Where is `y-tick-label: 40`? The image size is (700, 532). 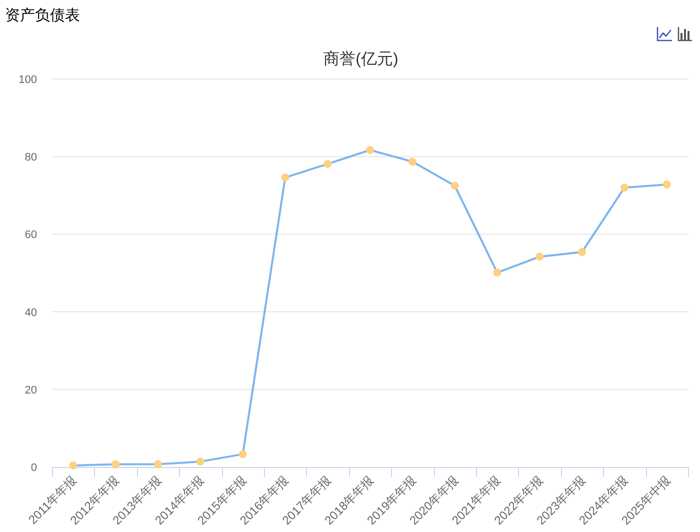 y-tick-label: 40 is located at coordinates (30, 312).